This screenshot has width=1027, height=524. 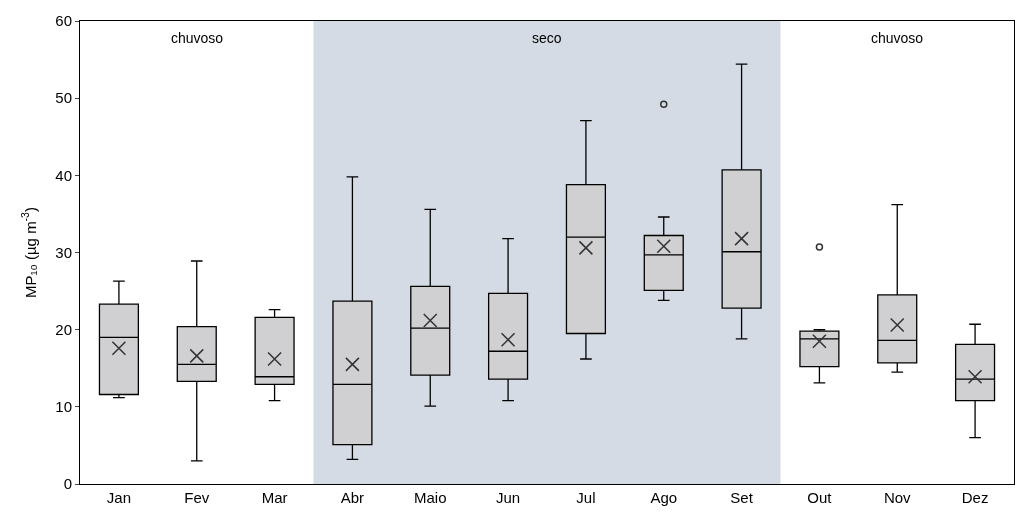 I want to click on x-tick-label: Set, so click(x=742, y=497).